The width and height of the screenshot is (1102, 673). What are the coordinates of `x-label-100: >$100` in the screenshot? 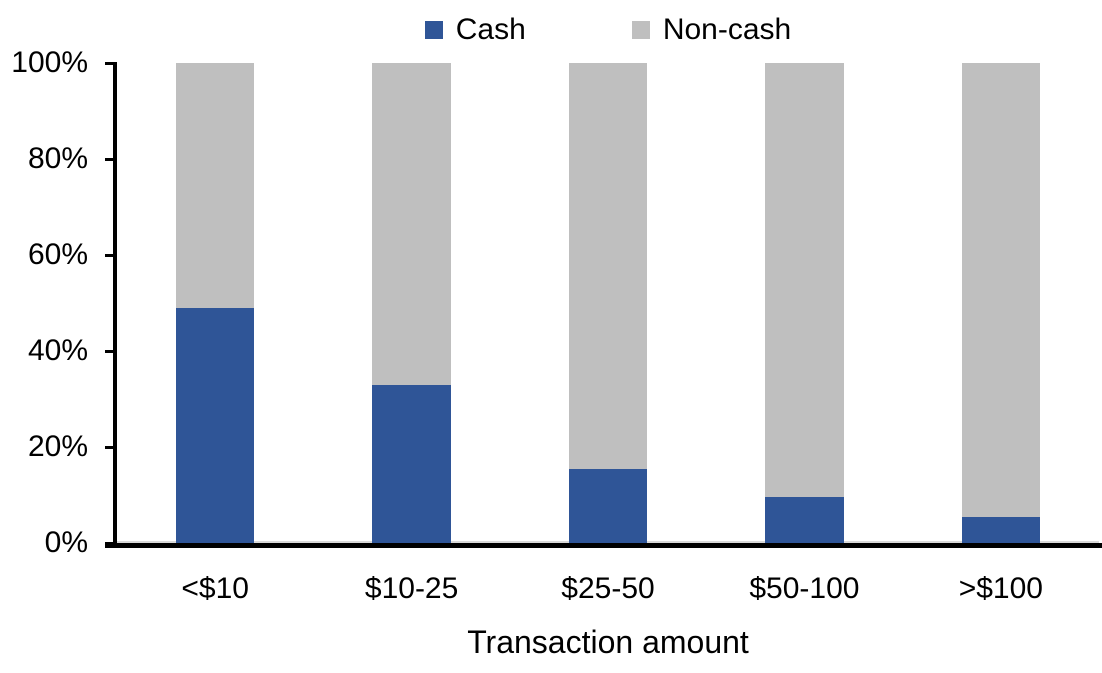 It's located at (1000, 588).